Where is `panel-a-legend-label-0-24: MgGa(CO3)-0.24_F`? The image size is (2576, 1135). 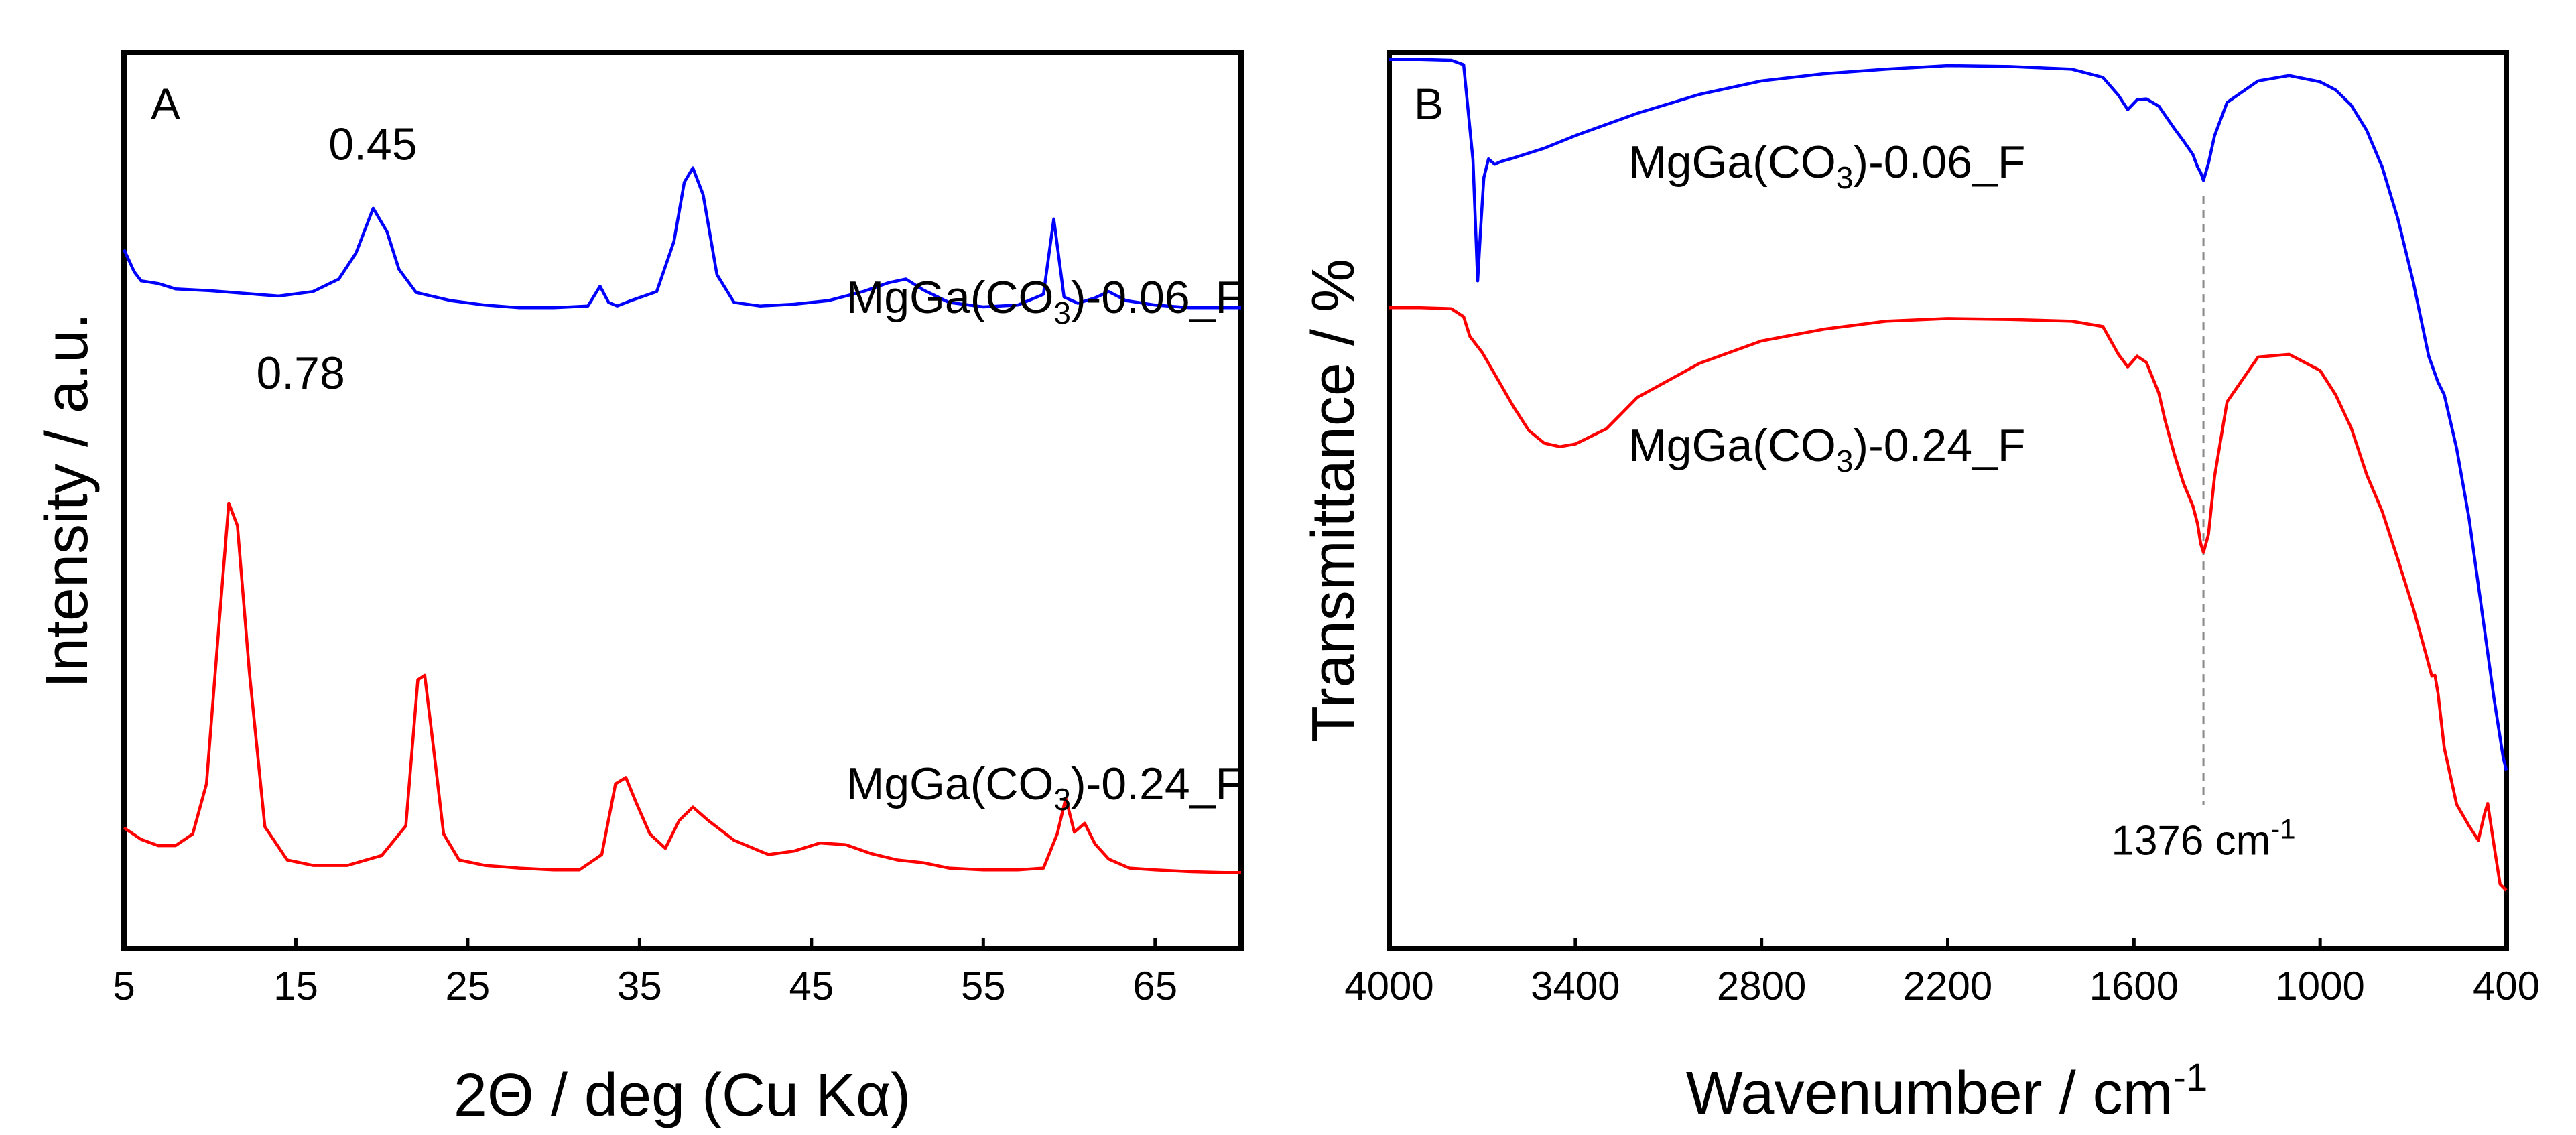 panel-a-legend-label-0-24: MgGa(CO3)-0.24_F is located at coordinates (1044, 787).